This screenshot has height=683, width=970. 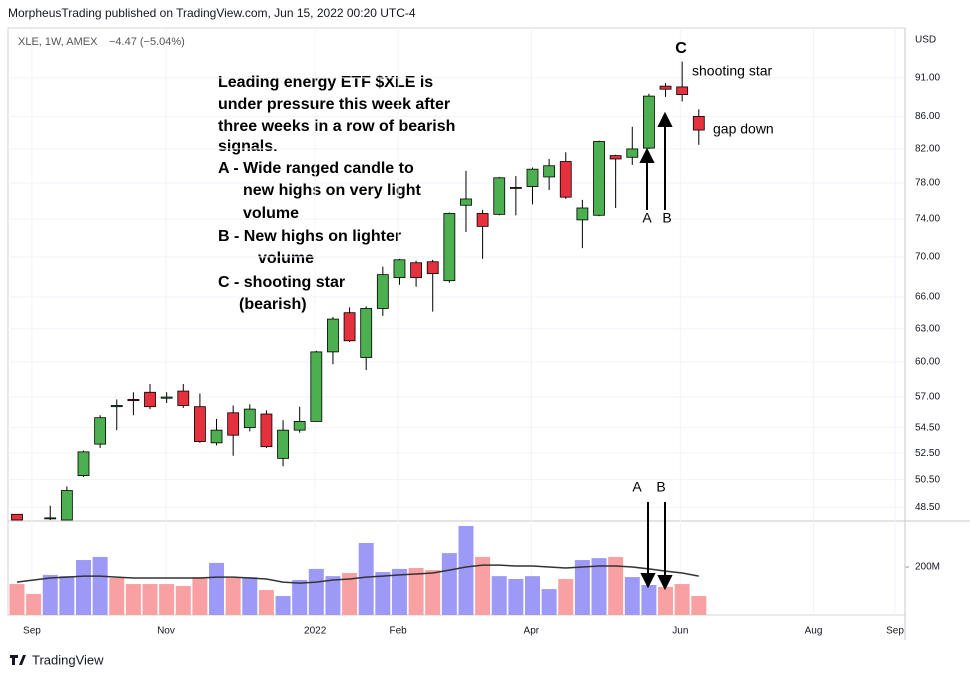 I want to click on y-tick-label: 50.50, so click(x=927, y=479).